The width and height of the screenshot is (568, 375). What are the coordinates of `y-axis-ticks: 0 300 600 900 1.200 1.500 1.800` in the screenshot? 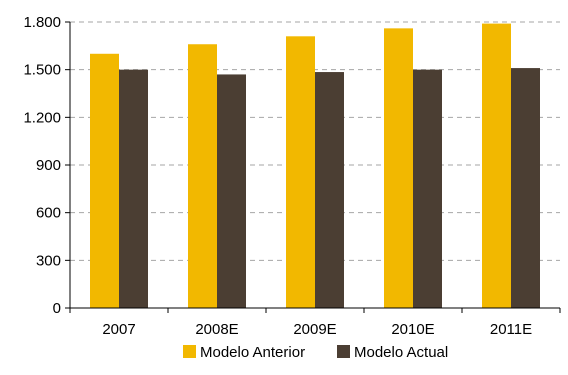 It's located at (42, 165).